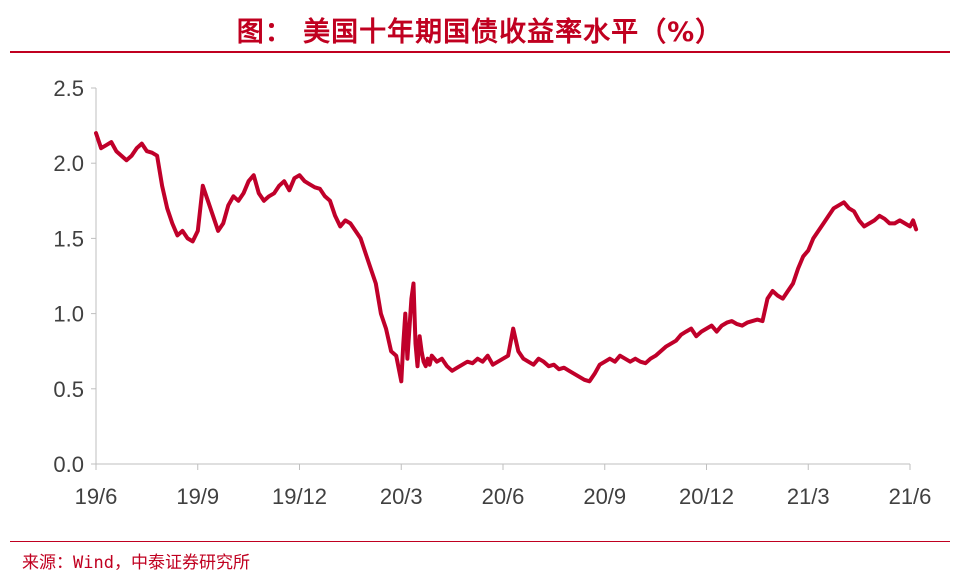  I want to click on x-tick-label: 21/3, so click(808, 496).